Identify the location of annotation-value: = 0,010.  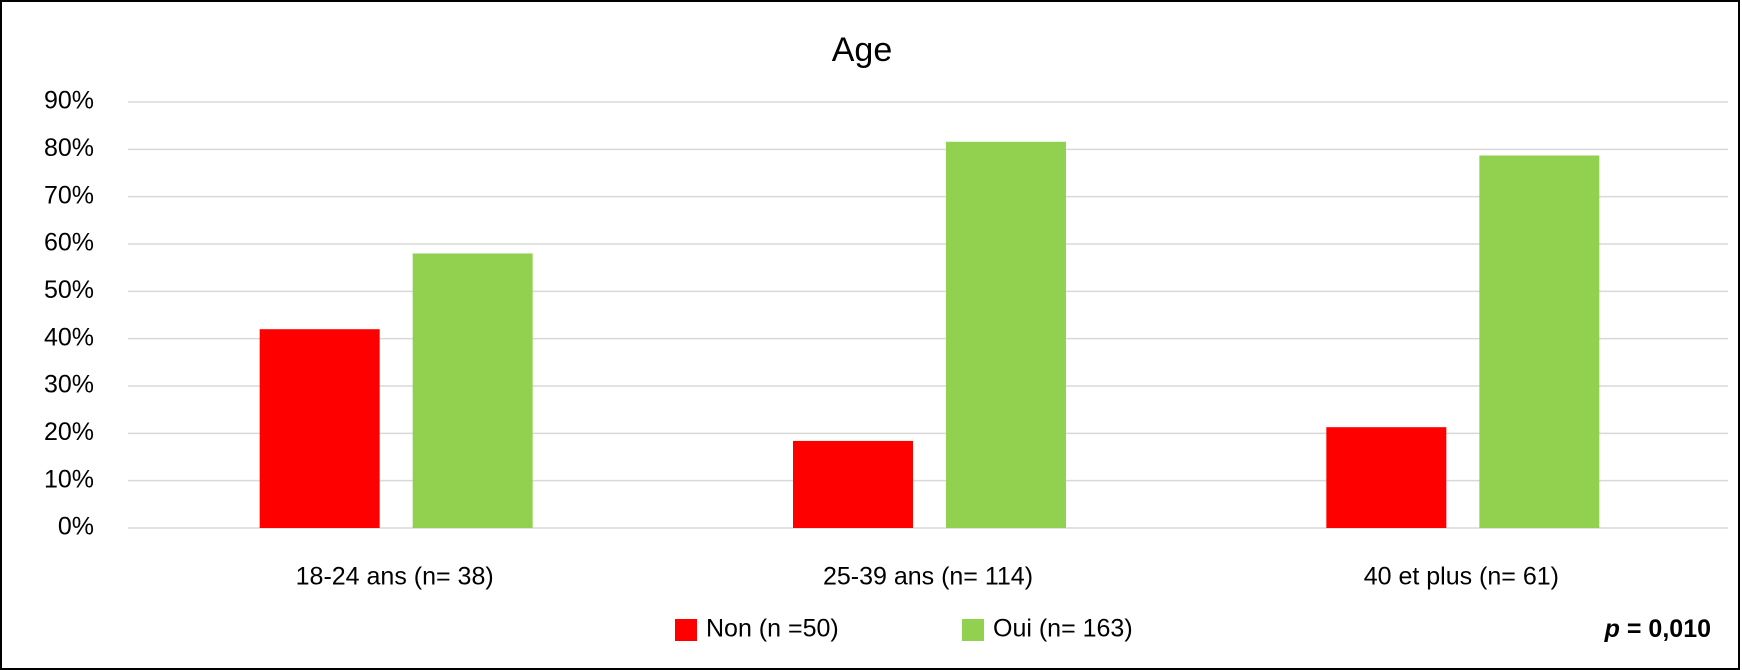
(1669, 629).